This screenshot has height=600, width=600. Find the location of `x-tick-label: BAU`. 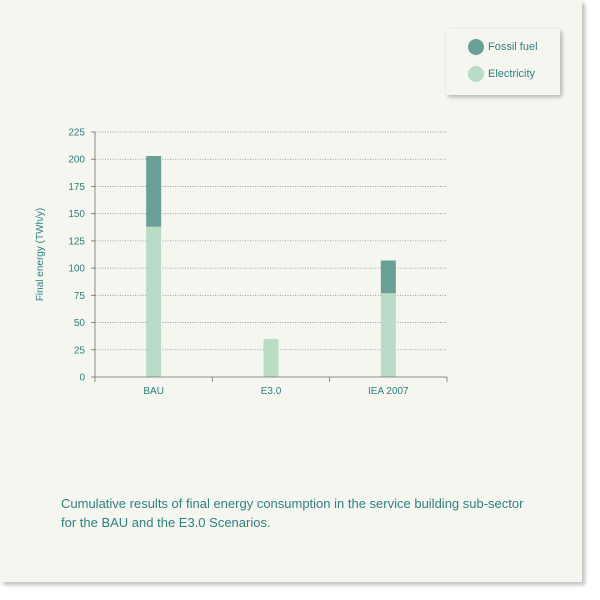

x-tick-label: BAU is located at coordinates (153, 391).